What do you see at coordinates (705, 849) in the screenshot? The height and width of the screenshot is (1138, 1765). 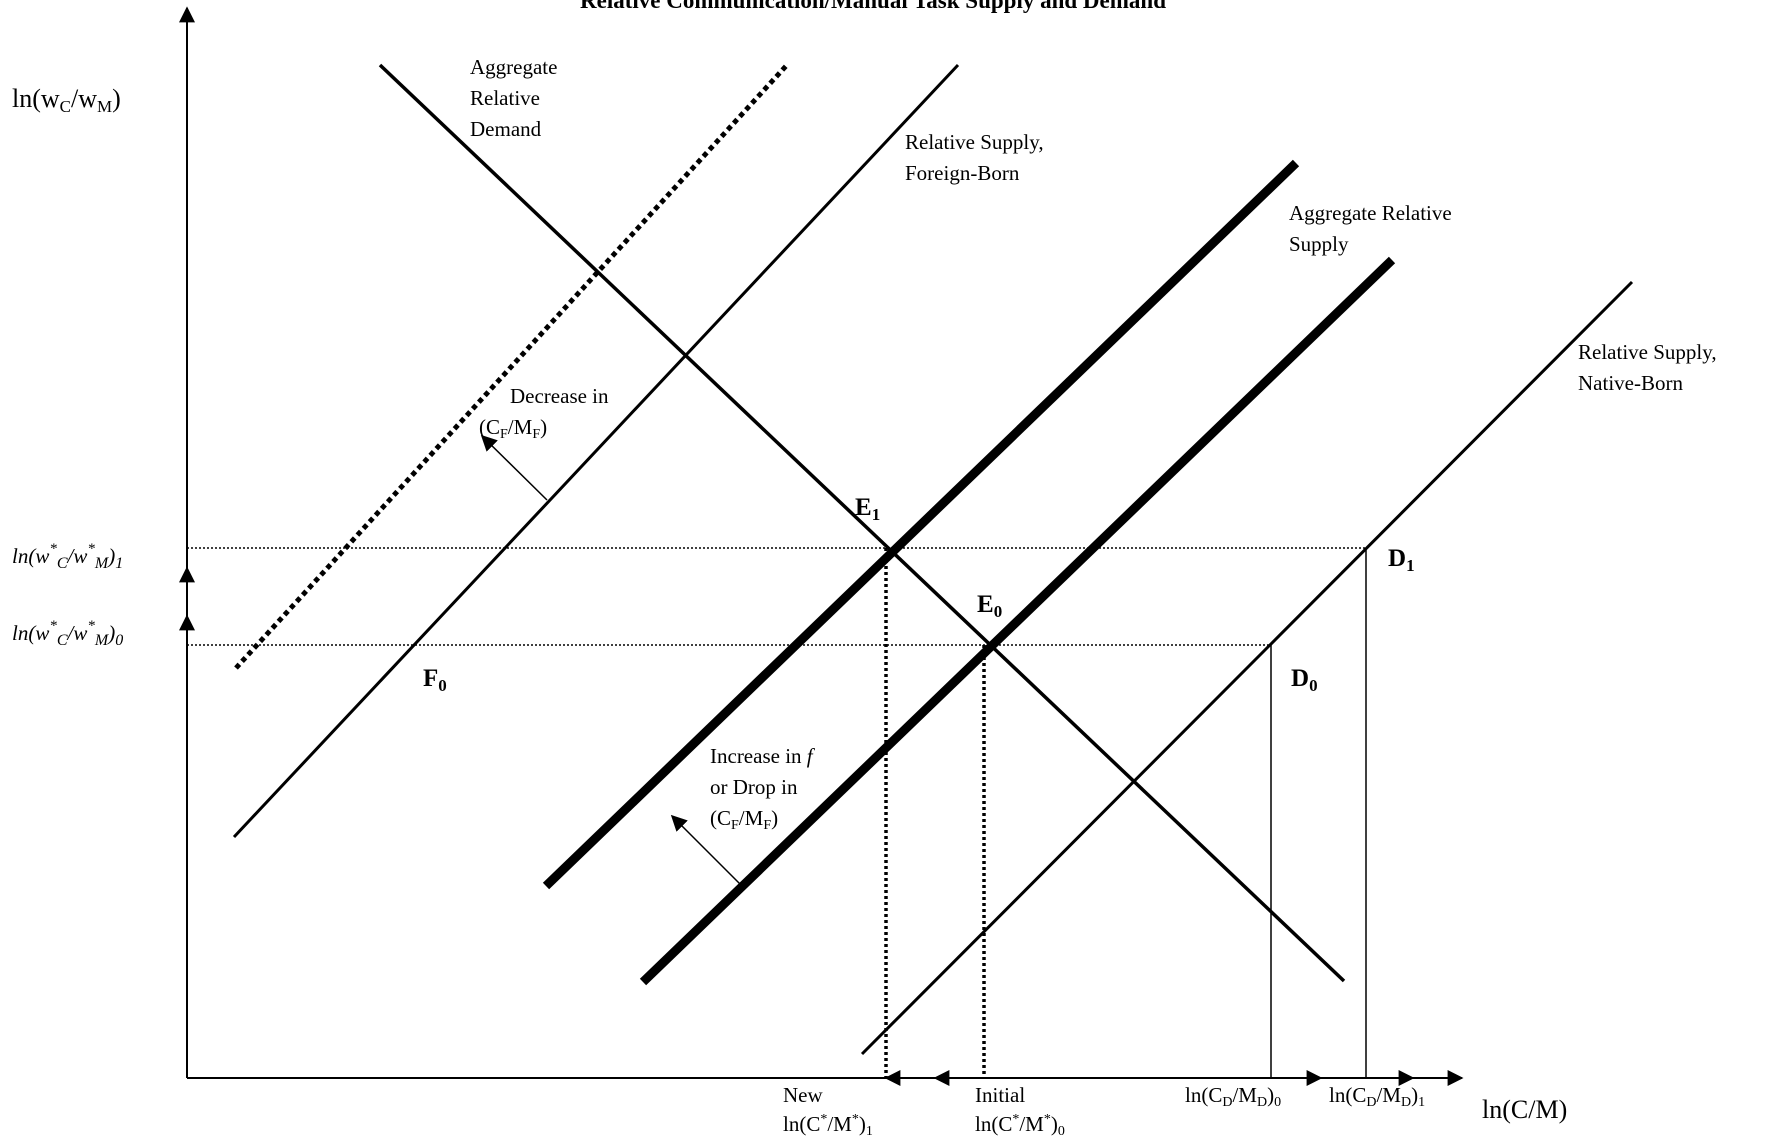 I see `increase-shift-arrow` at bounding box center [705, 849].